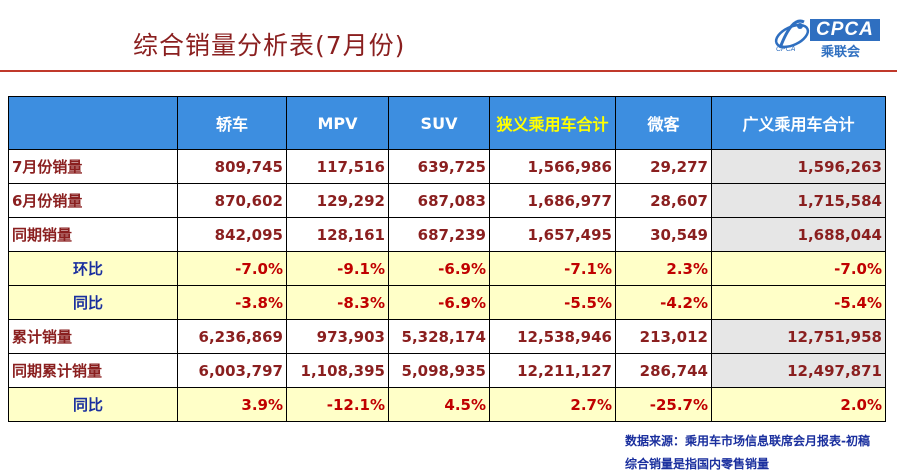 The image size is (897, 472). I want to click on table-cell: 1,686,977, so click(552, 200).